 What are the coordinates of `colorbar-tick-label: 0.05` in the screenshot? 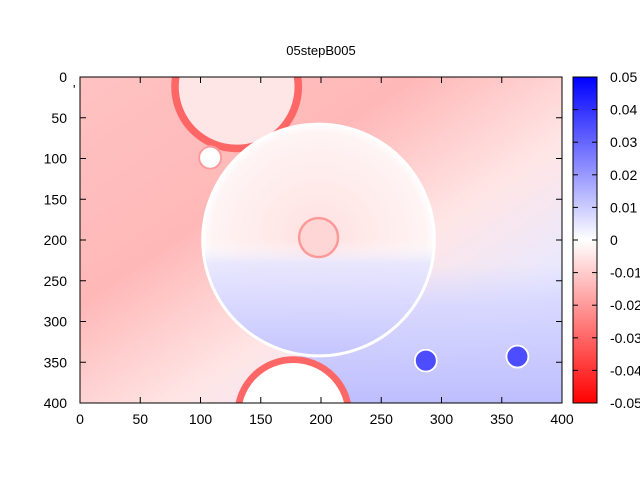 It's located at (623, 77).